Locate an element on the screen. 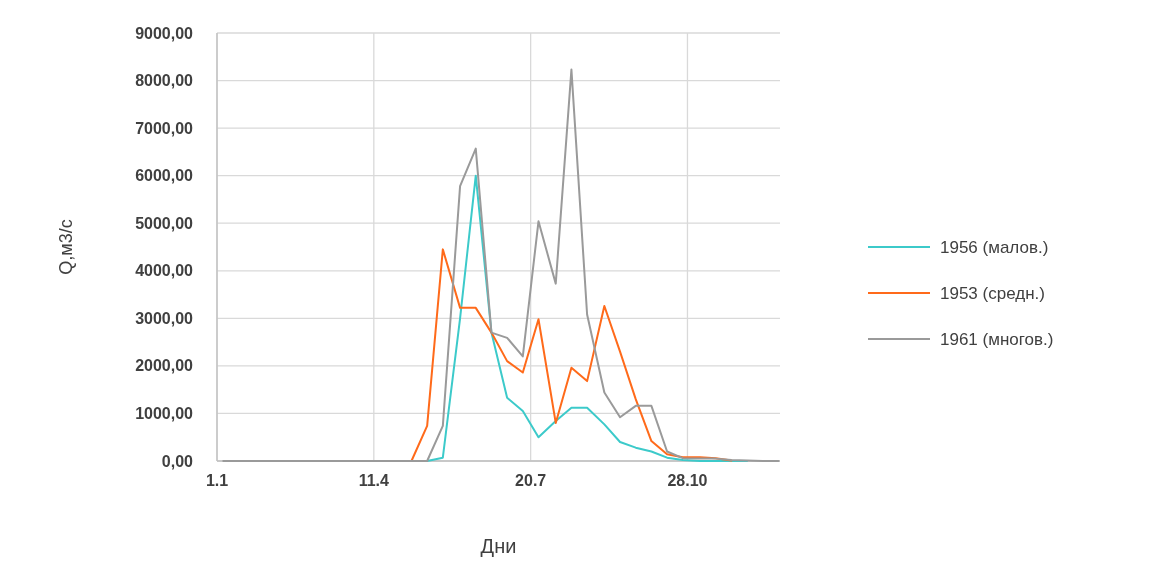 The height and width of the screenshot is (581, 1151). y-tick-label: 7000,00 is located at coordinates (164, 128).